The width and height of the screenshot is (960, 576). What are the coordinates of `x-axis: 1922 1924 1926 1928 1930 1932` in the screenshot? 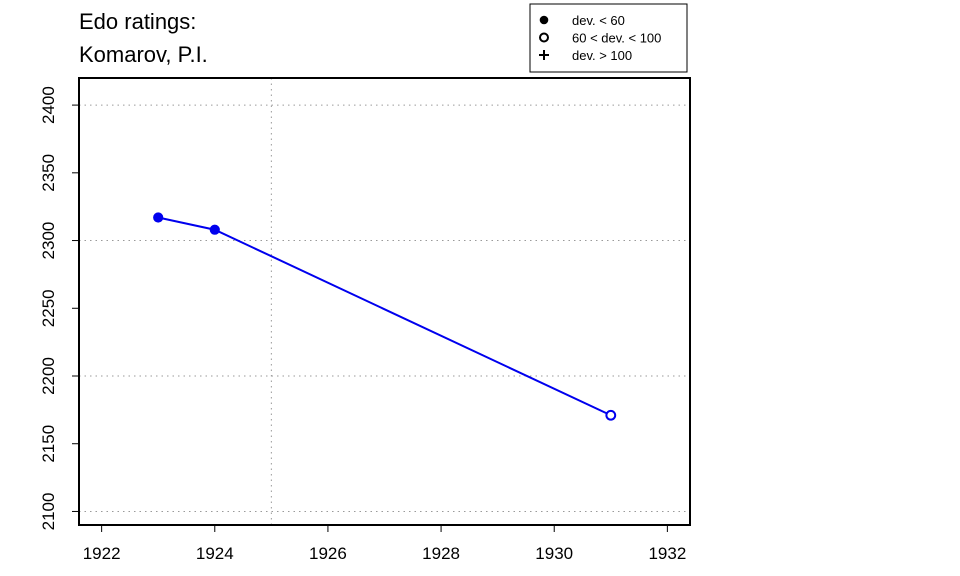 It's located at (384, 544).